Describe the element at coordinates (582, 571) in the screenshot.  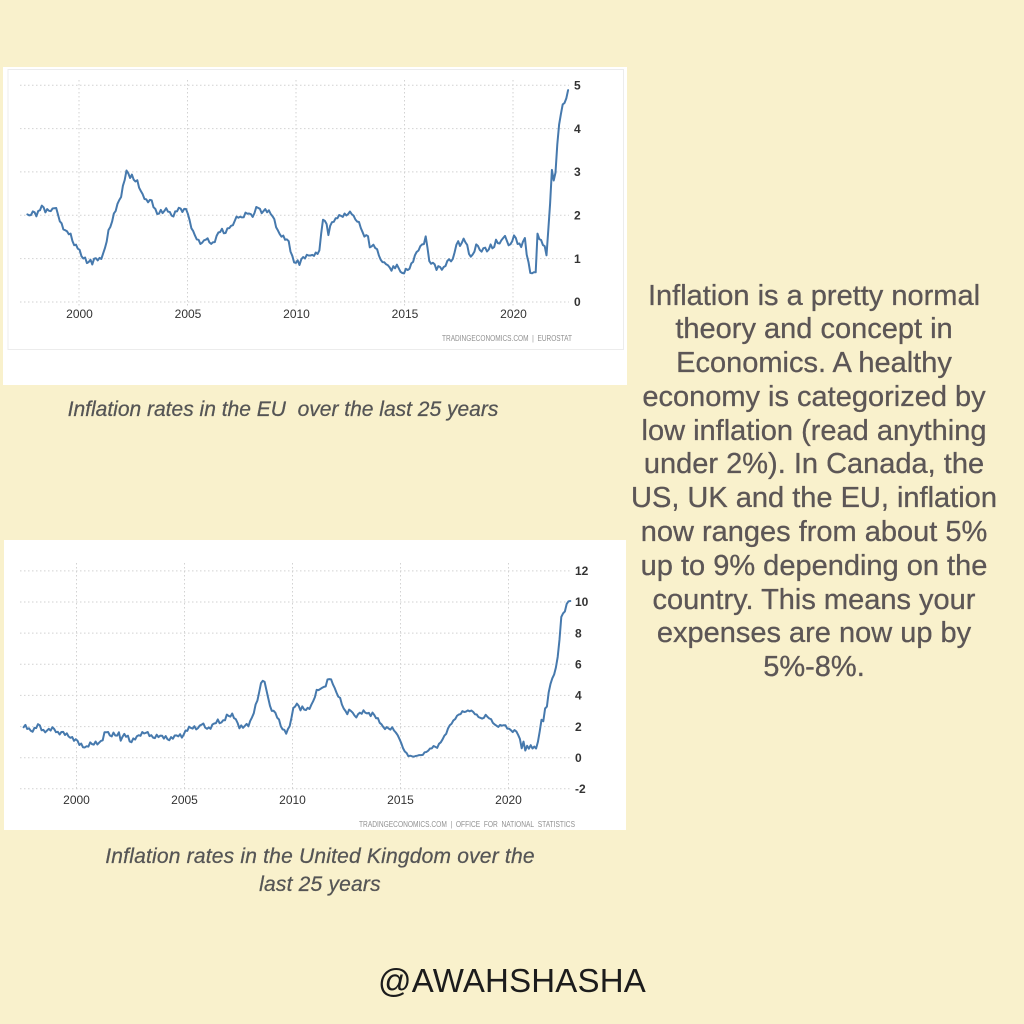
I see `svg-text: 12` at that location.